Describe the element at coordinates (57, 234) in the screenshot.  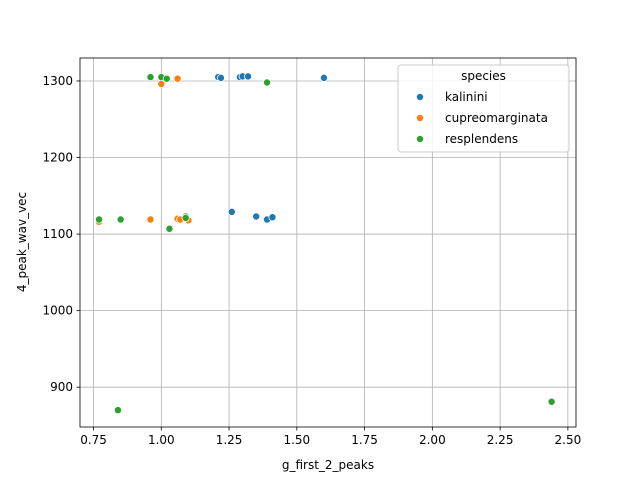
I see `y-tick-label: 1100` at that location.